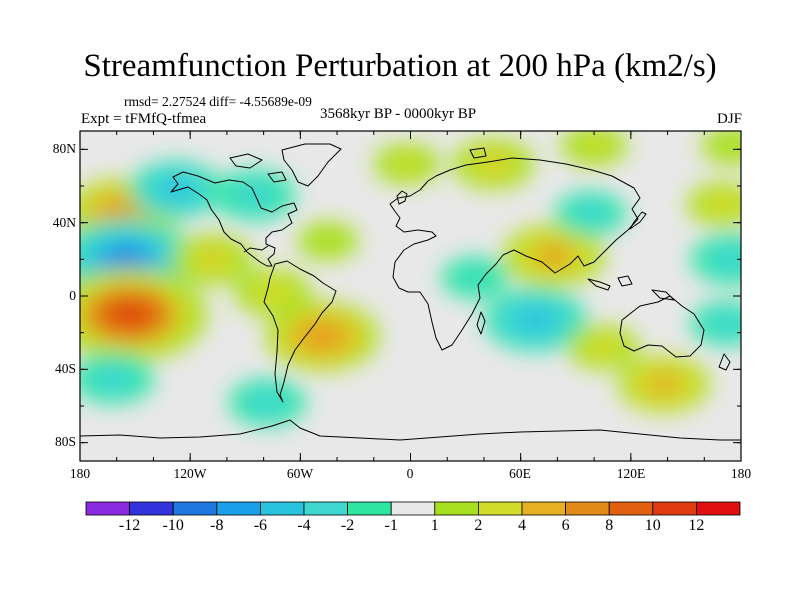  Describe the element at coordinates (173, 525) in the screenshot. I see `colorbar-tick-label: -10` at that location.